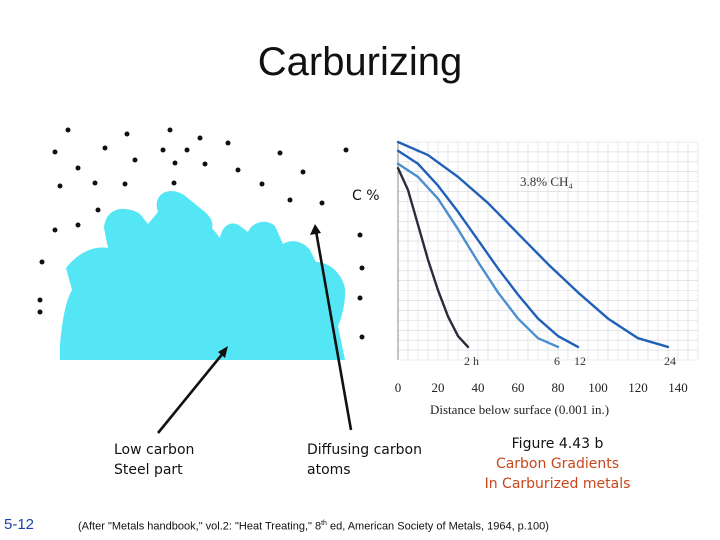 The image size is (720, 540). What do you see at coordinates (398, 387) in the screenshot?
I see `x-tick-label: 0` at bounding box center [398, 387].